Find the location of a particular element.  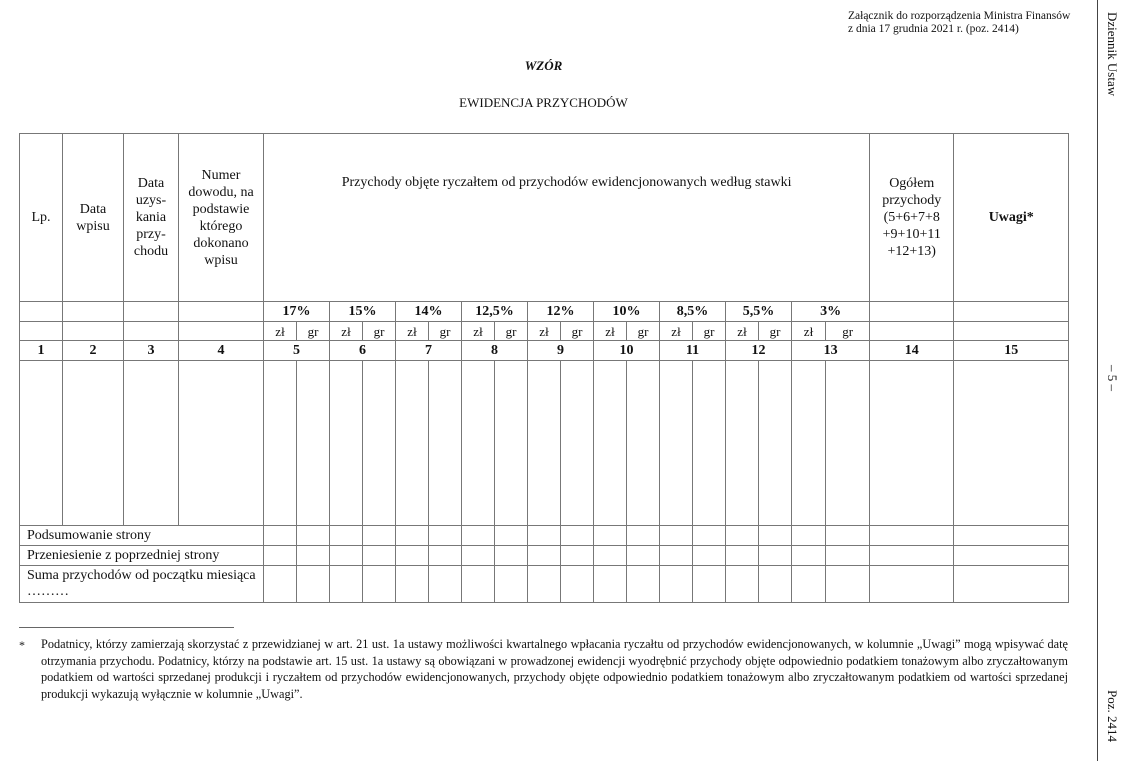

column-number: 14 is located at coordinates (912, 350).